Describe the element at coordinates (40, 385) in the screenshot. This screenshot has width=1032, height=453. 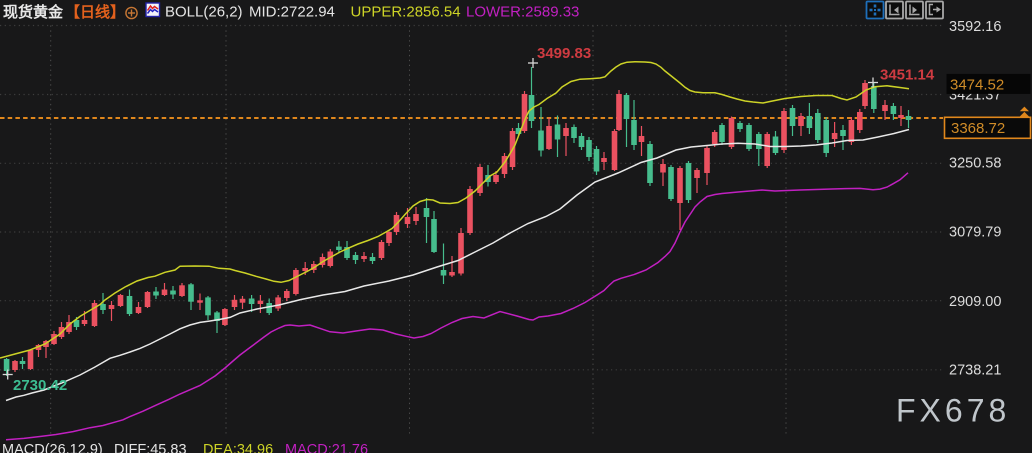
I see `svg-text: 2730.42` at that location.